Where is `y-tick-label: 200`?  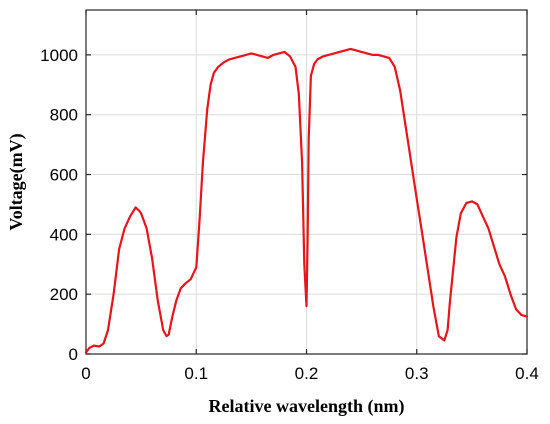 y-tick-label: 200 is located at coordinates (64, 294).